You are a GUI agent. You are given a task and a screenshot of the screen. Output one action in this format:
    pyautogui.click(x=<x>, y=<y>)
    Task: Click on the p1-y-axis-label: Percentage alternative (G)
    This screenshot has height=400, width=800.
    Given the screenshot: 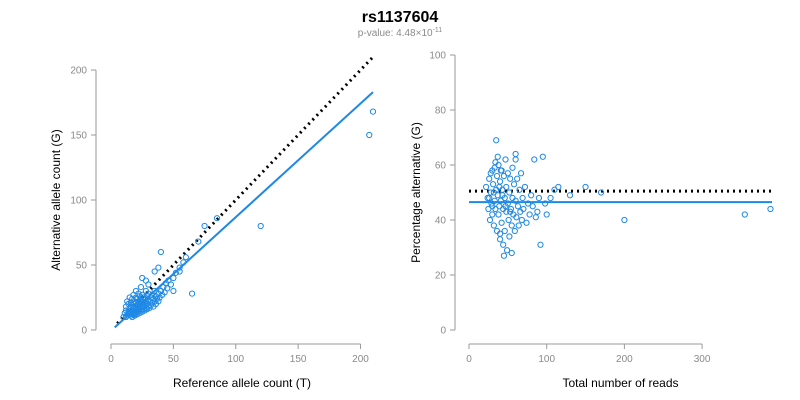 What is the action you would take?
    pyautogui.click(x=416, y=192)
    